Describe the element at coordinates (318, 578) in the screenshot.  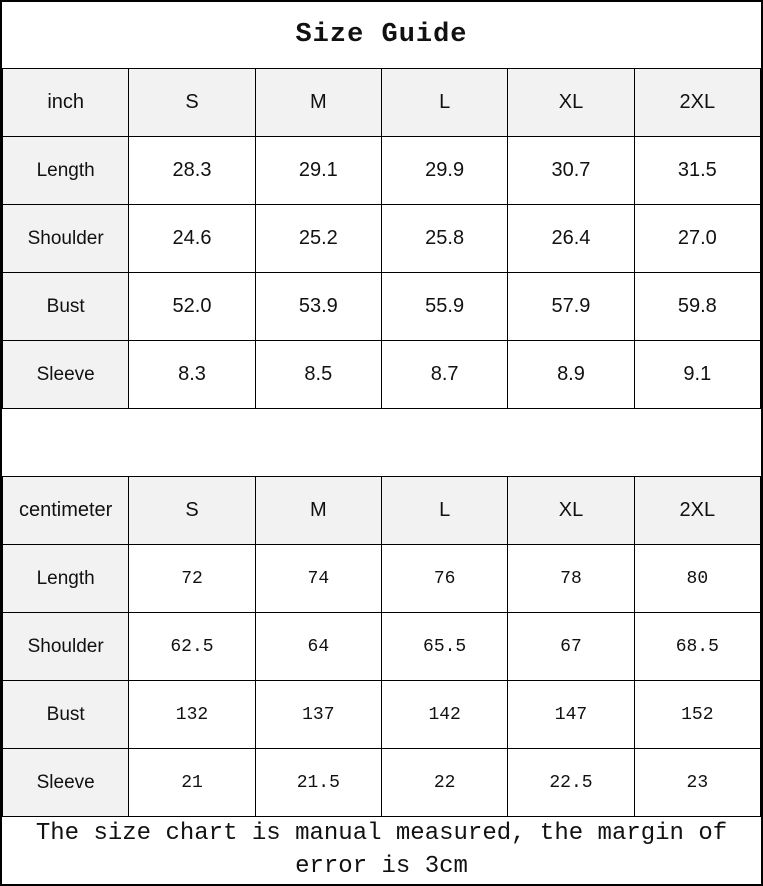
I see `size-value-cell: 74` at that location.